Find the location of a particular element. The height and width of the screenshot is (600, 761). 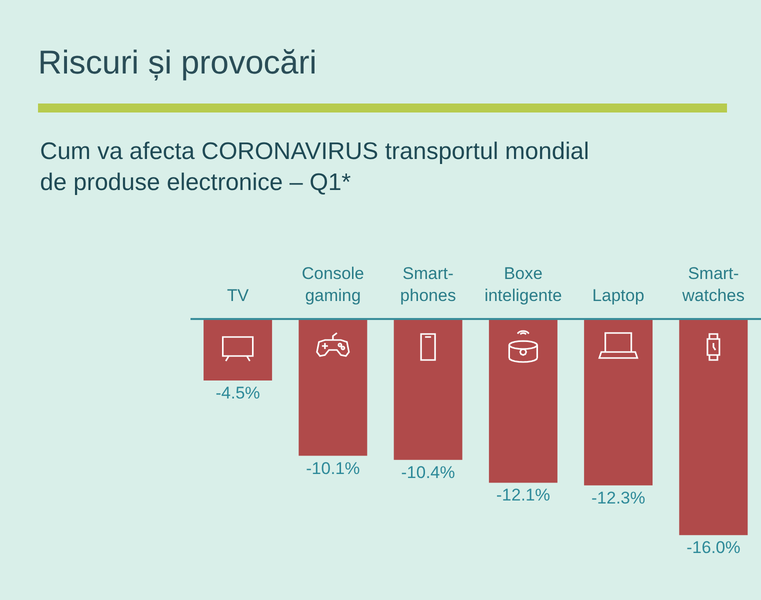

data-label: -10.1% is located at coordinates (333, 468).